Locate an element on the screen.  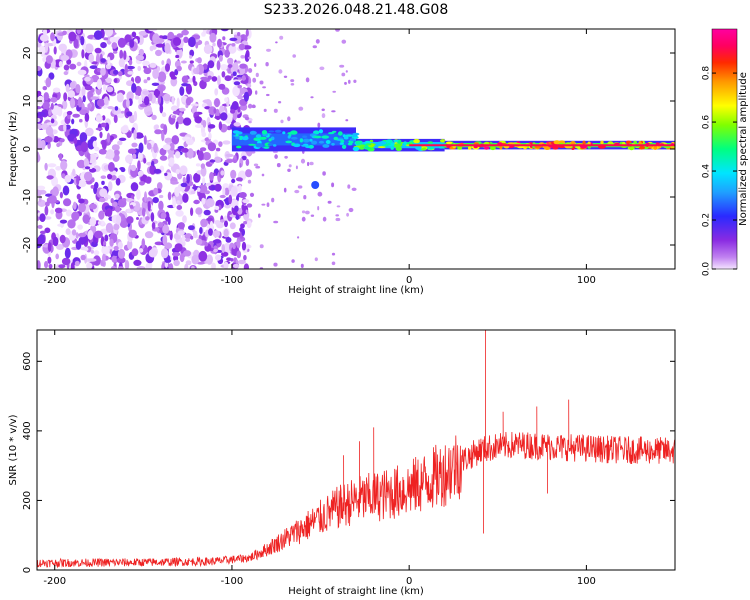
heatmap-y-tick-label: -10 is located at coordinates (27, 197).